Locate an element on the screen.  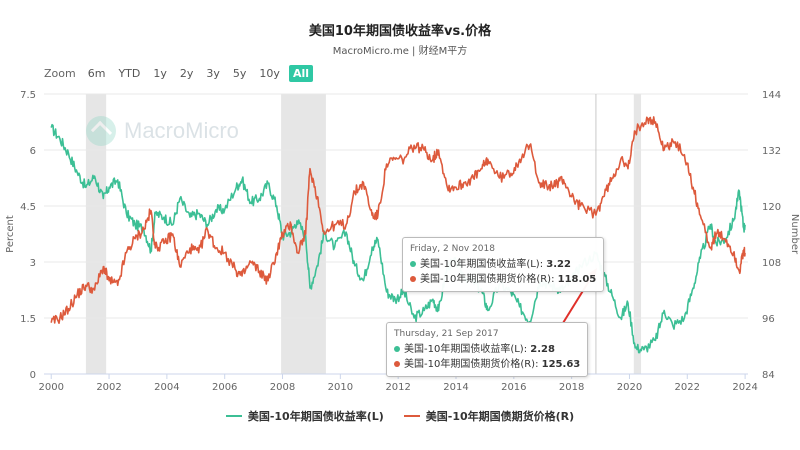
y-left-axis-title: Percent is located at coordinates (10, 234).